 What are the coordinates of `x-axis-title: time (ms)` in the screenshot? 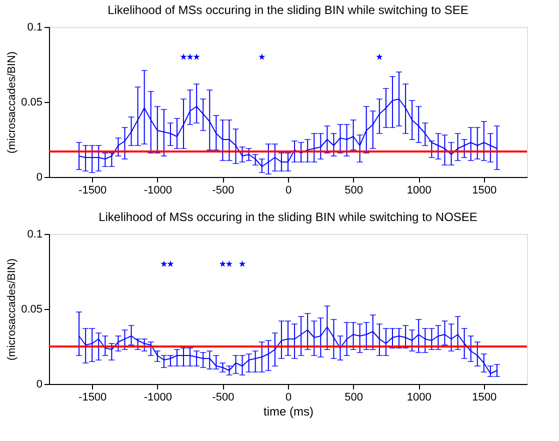 It's located at (289, 411).